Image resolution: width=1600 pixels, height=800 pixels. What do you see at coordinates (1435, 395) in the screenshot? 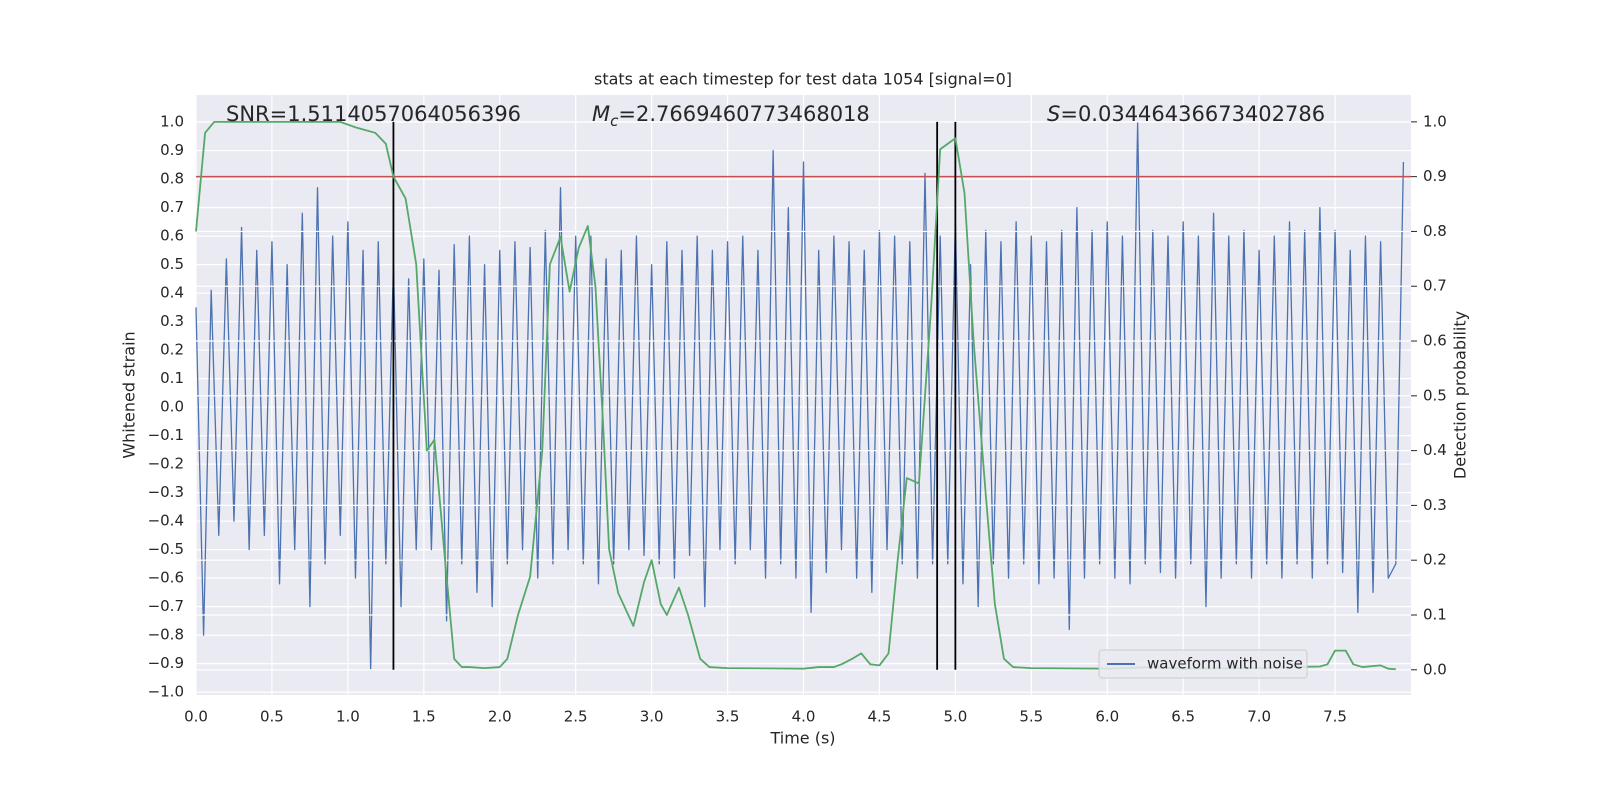
I see `y2-tick-label: 0.5` at bounding box center [1435, 395].